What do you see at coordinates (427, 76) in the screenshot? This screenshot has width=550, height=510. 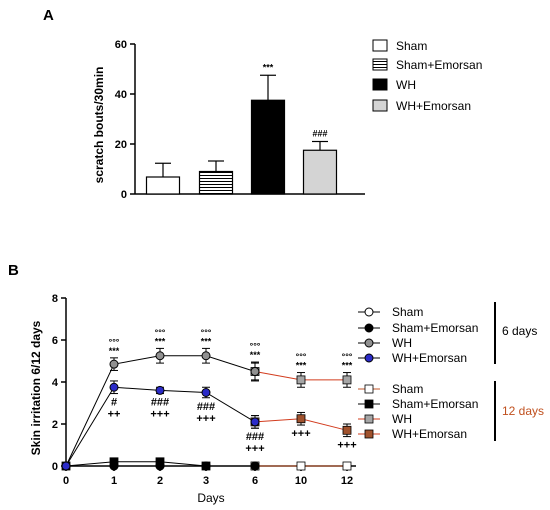 I see `panel-a-legend: Sham Sham+Emorsan WH WH+Emorsan` at bounding box center [427, 76].